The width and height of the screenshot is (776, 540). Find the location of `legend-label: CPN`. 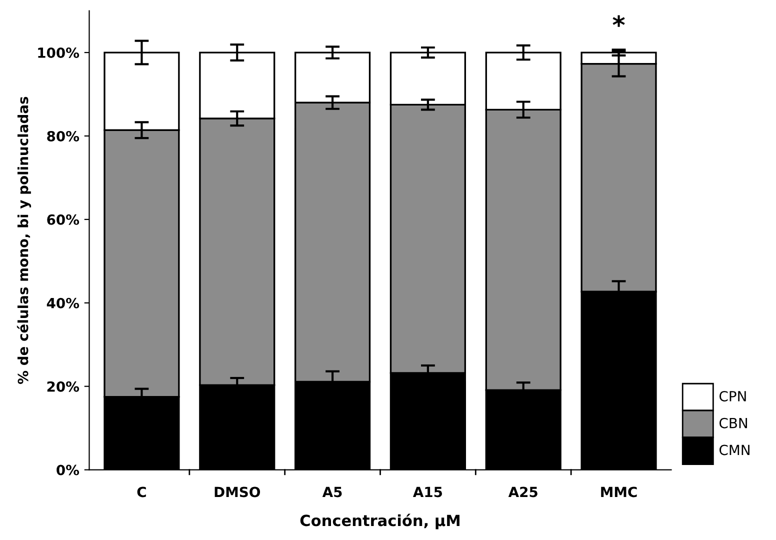

legend-label: CPN is located at coordinates (733, 396).